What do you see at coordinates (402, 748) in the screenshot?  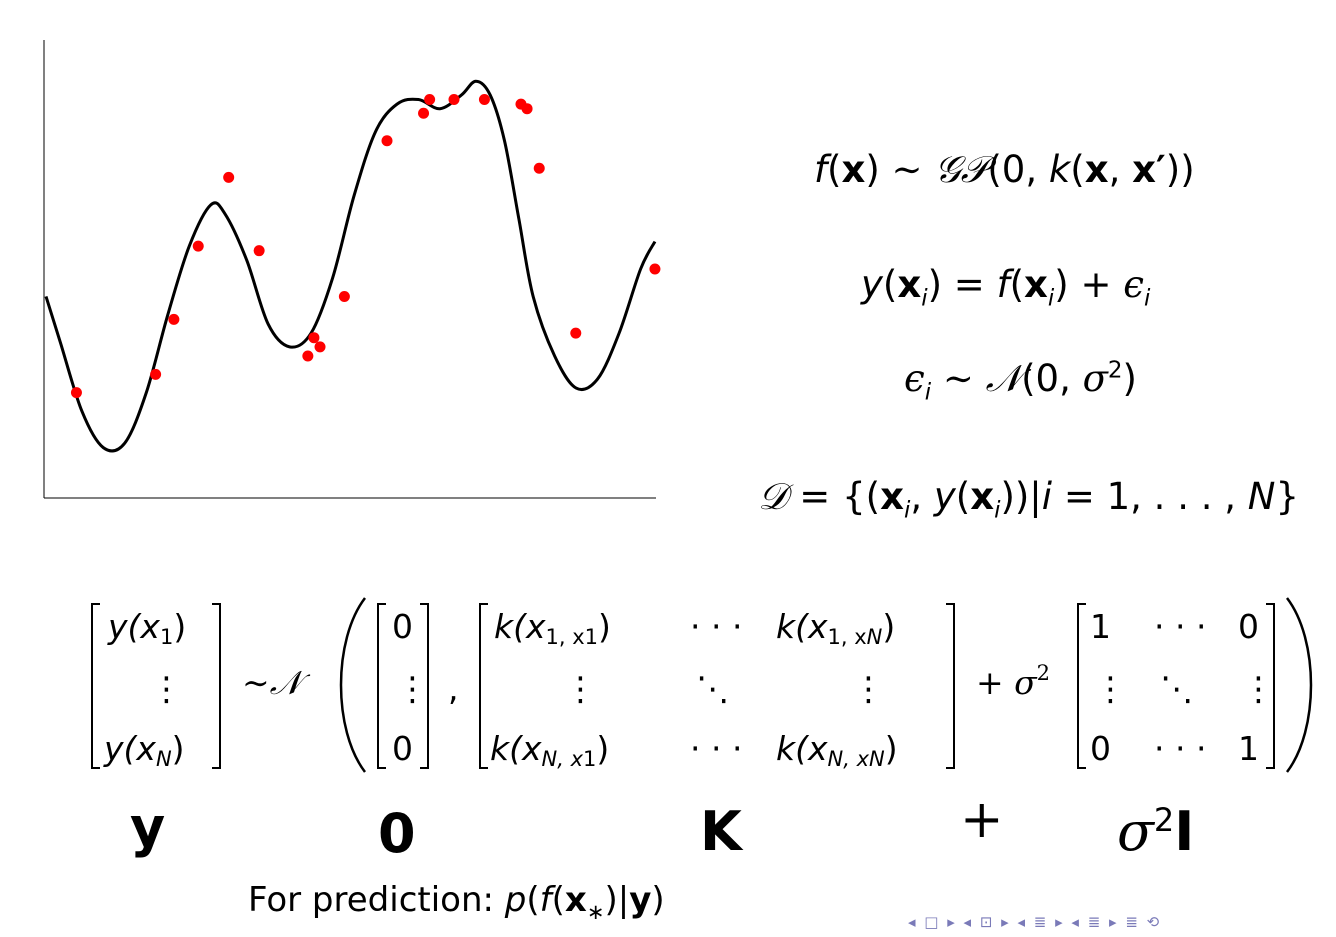 I see `zero-col-bottom: 0` at bounding box center [402, 748].